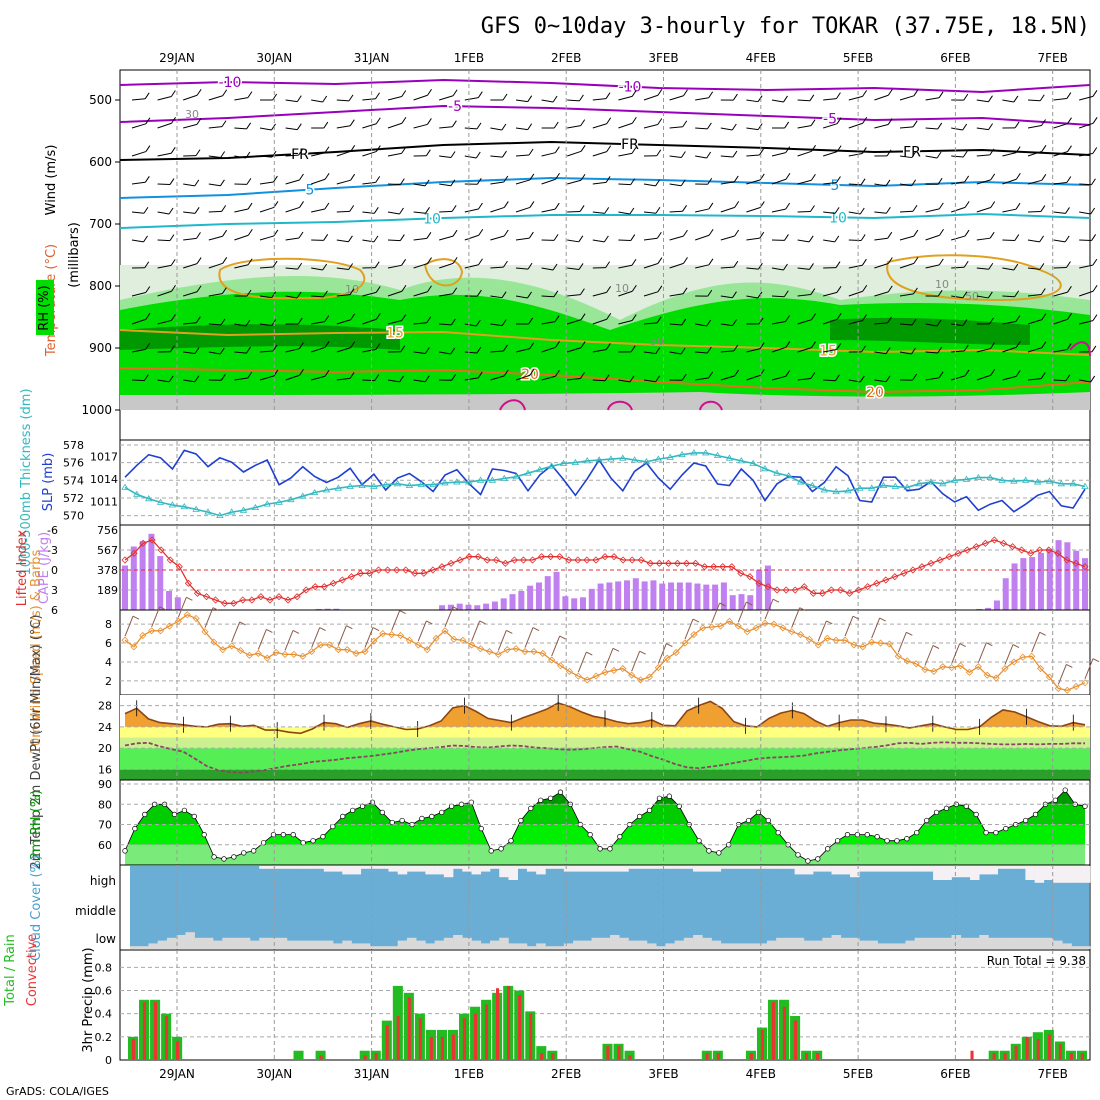 The width and height of the screenshot is (1100, 1100). I want to click on bottom-date-label: 7FEB, so click(1053, 1074).